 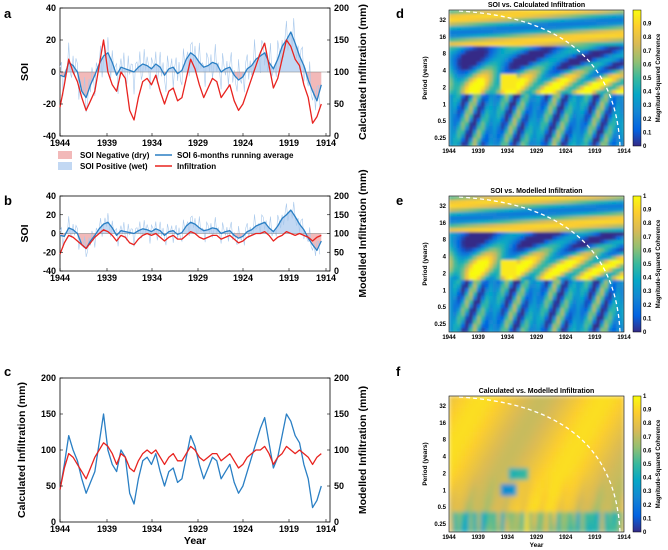 What do you see at coordinates (647, 224) in the screenshot?
I see `colorbar-tick-e: 0.8` at bounding box center [647, 224].